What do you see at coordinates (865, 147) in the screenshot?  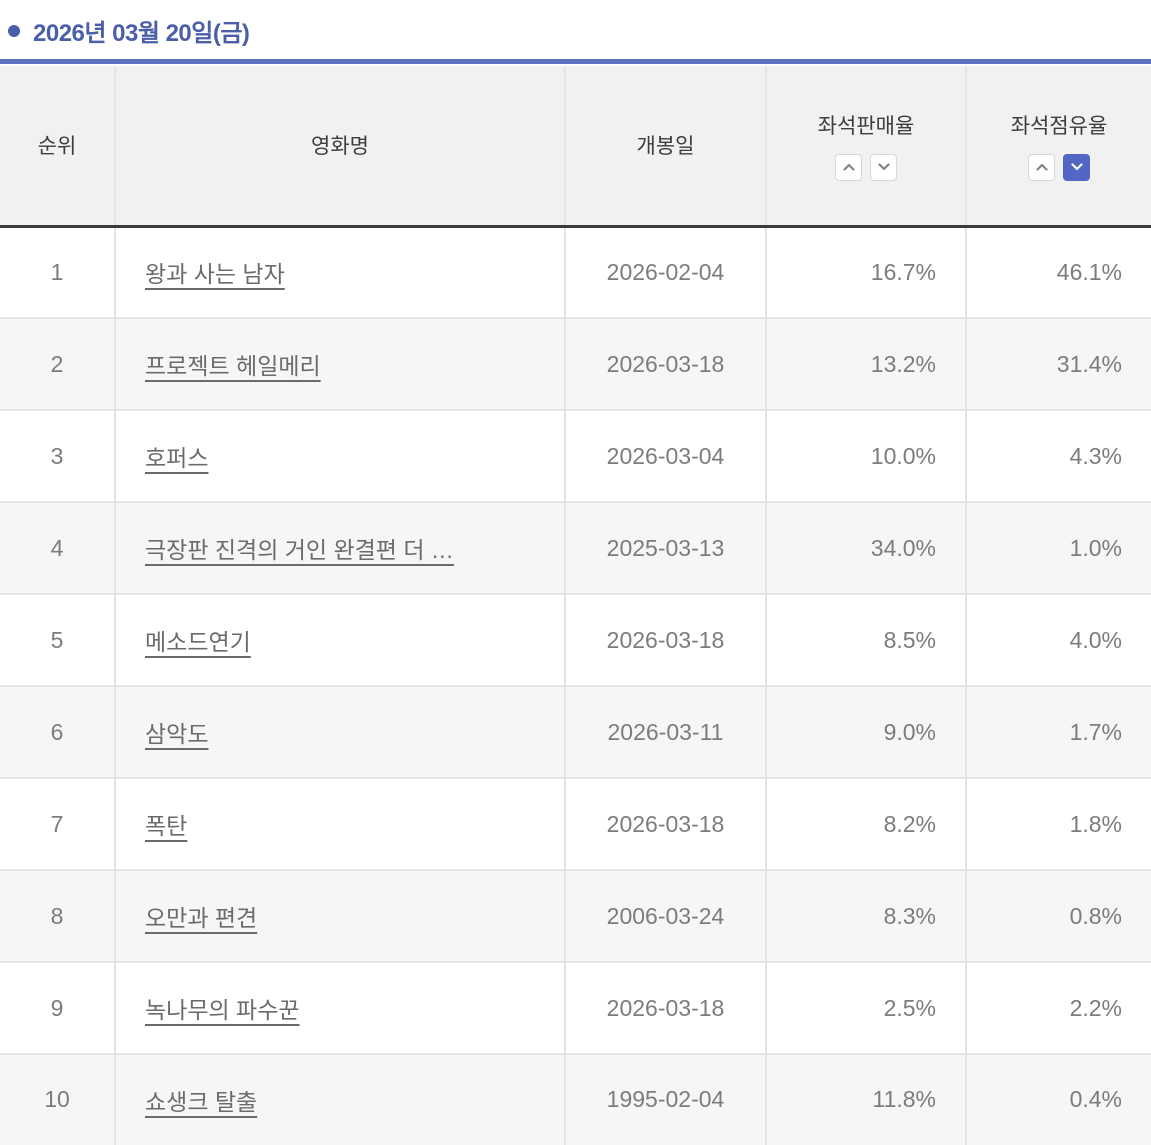 I see `column-header-seat-sales-rate: 좌석판매율` at bounding box center [865, 147].